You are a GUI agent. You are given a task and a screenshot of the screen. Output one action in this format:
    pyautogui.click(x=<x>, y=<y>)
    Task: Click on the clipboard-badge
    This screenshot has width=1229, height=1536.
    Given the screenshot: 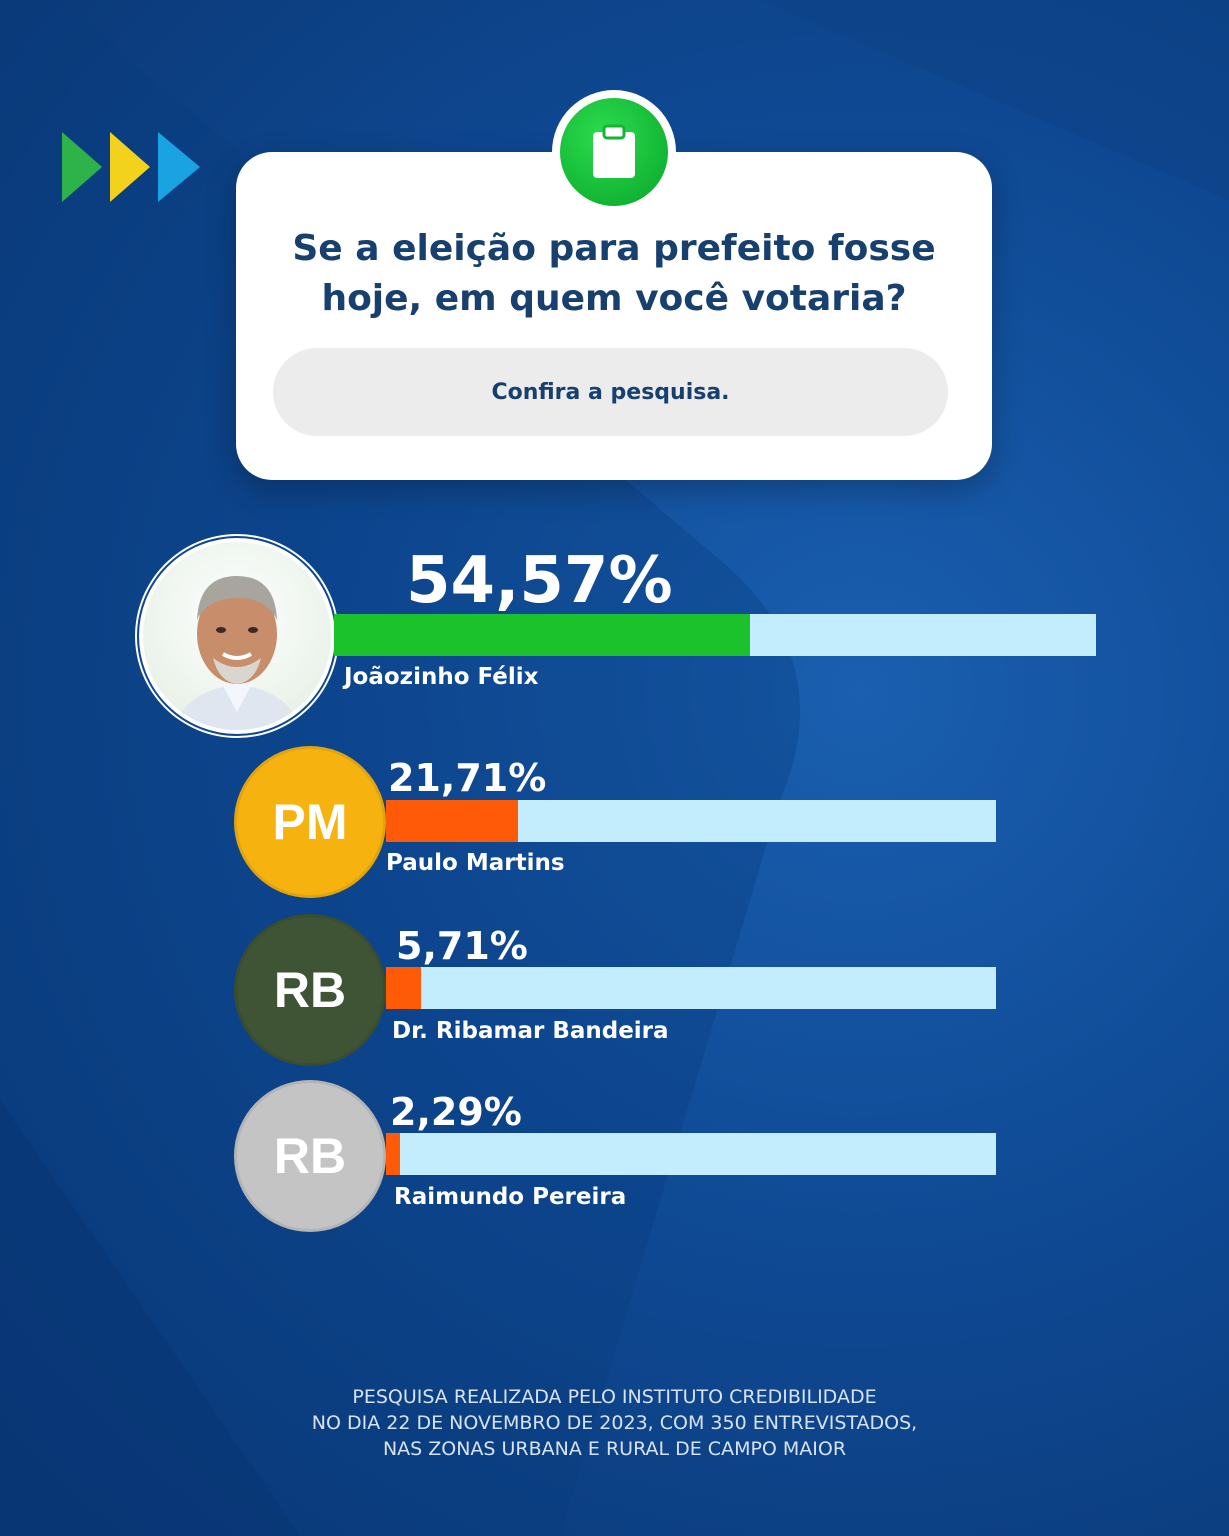 What is the action you would take?
    pyautogui.click(x=614, y=152)
    